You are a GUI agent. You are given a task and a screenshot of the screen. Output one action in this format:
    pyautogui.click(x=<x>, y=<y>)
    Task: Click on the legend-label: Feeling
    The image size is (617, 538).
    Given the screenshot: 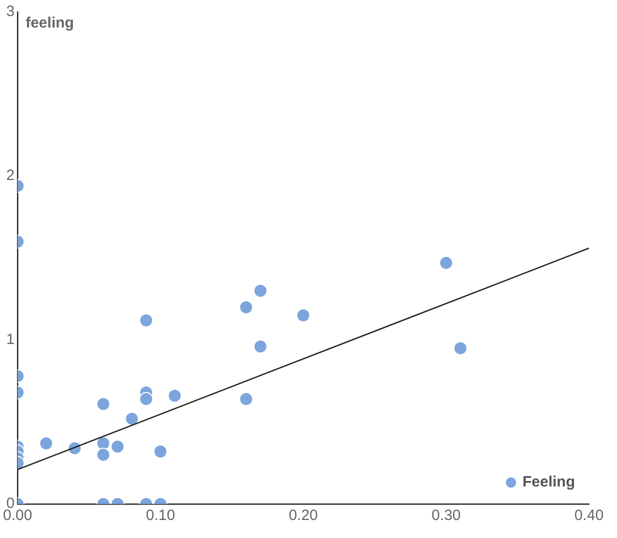 What is the action you would take?
    pyautogui.click(x=549, y=482)
    